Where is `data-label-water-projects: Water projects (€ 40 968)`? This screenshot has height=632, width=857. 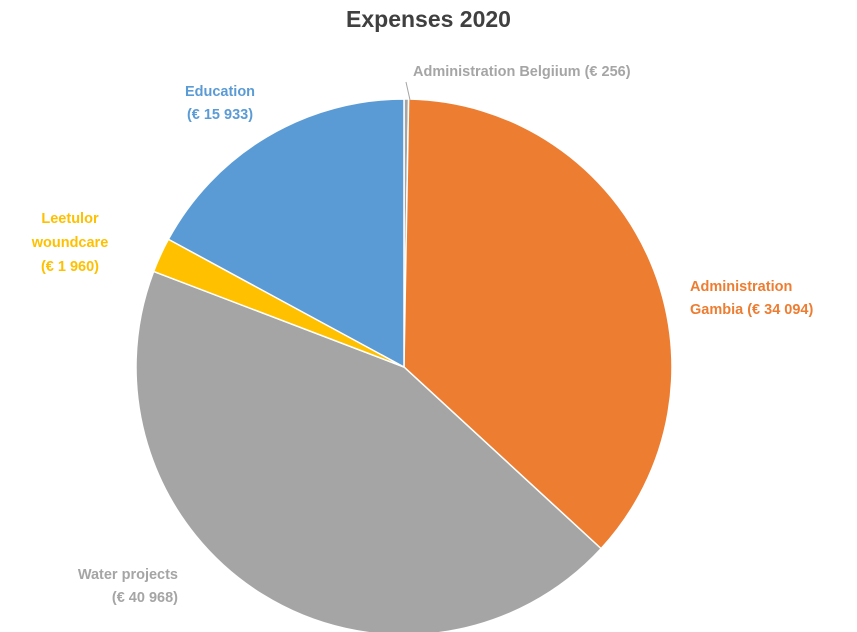
data-label-water-projects: Water projects (€ 40 968) is located at coordinates (128, 586).